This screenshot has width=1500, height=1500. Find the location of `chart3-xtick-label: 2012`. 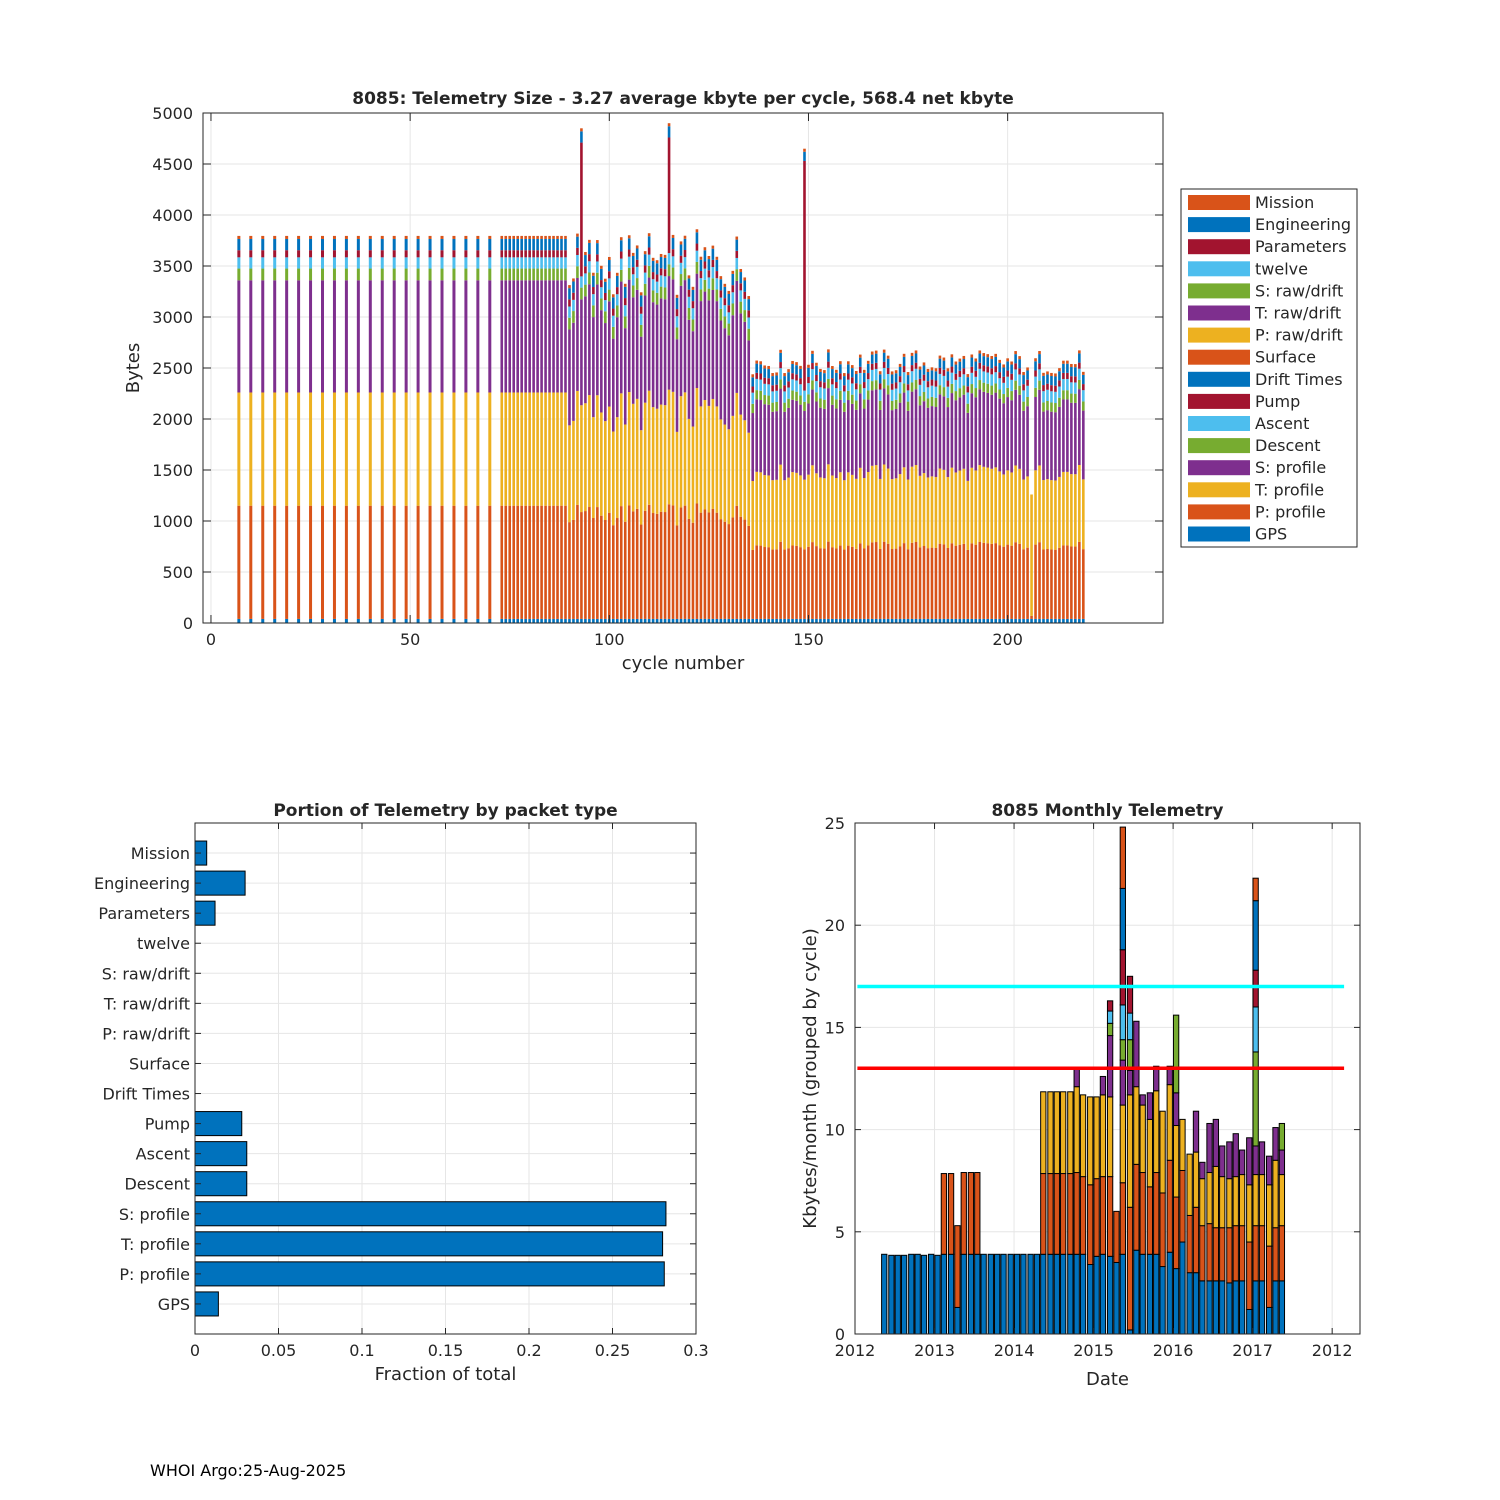

chart3-xtick-label: 2012 is located at coordinates (1332, 1350).